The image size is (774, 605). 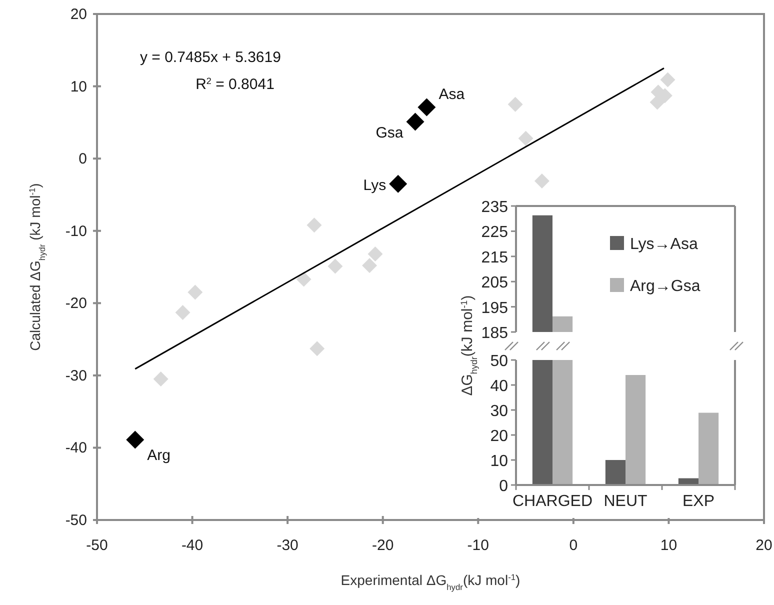 What do you see at coordinates (626, 501) in the screenshot?
I see `x-tick-label: NEUT` at bounding box center [626, 501].